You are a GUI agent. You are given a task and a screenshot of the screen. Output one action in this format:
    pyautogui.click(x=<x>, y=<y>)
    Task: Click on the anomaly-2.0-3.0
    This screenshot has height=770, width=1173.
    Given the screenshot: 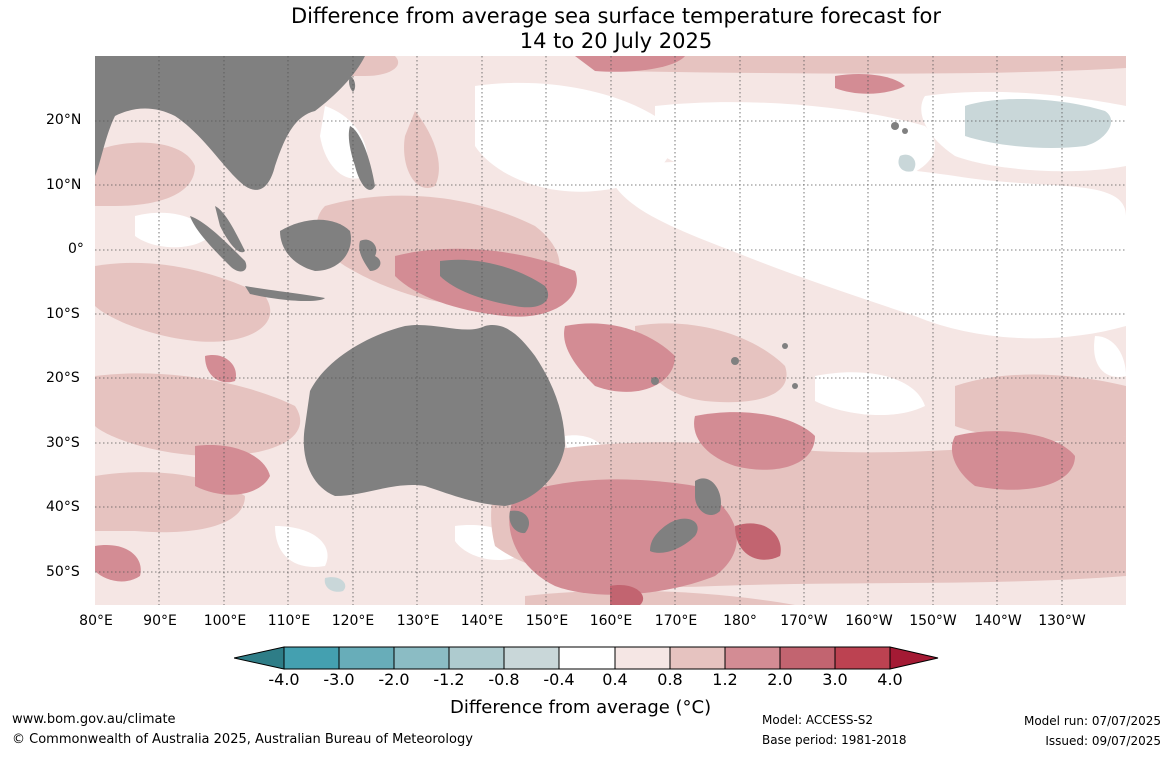 What is the action you would take?
    pyautogui.click(x=695, y=564)
    